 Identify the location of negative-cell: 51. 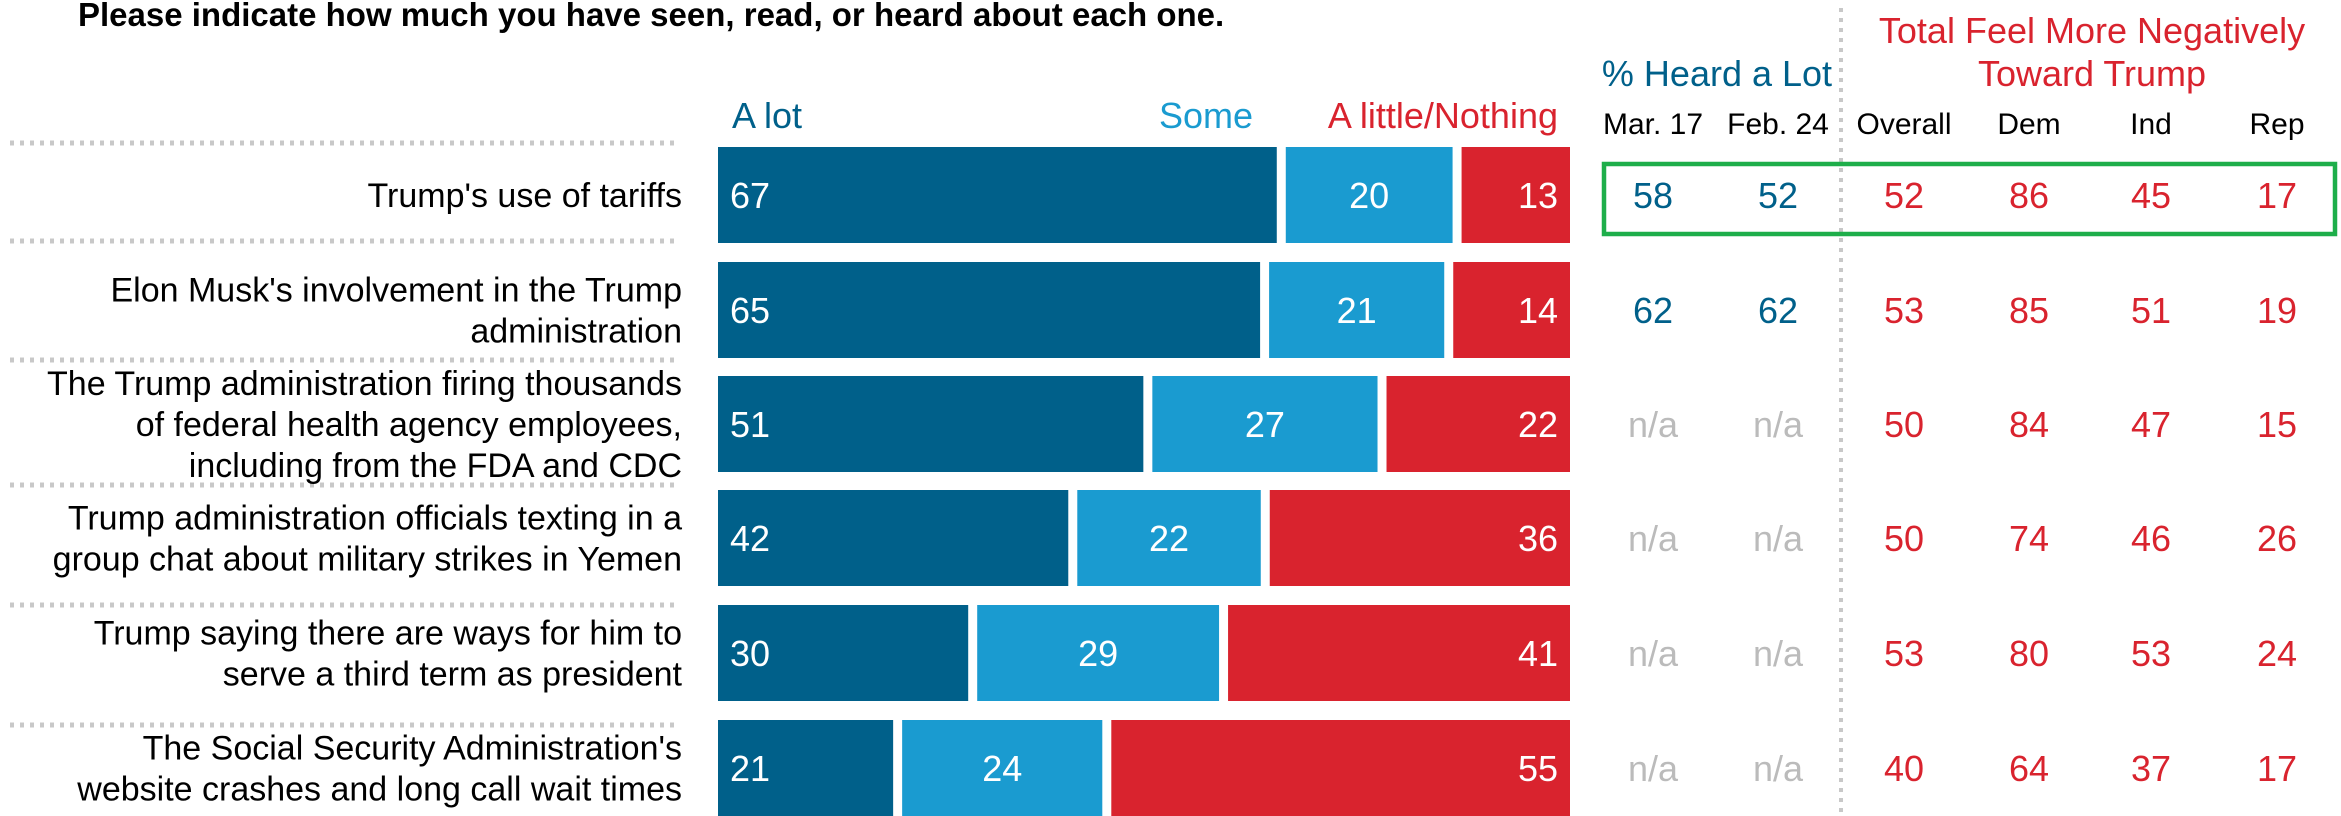
(2151, 310).